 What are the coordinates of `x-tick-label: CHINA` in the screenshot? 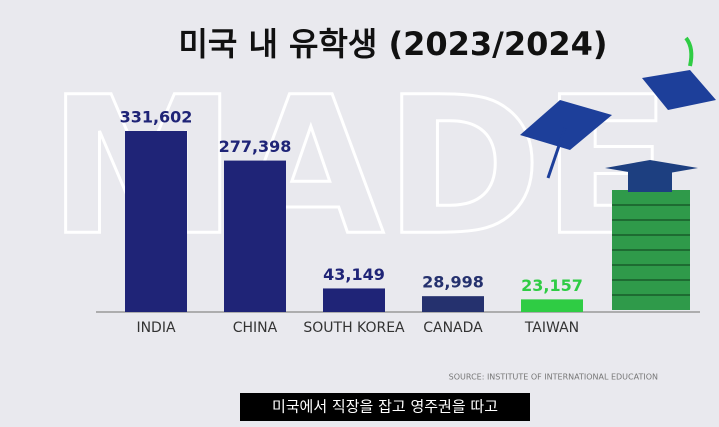 It's located at (255, 328).